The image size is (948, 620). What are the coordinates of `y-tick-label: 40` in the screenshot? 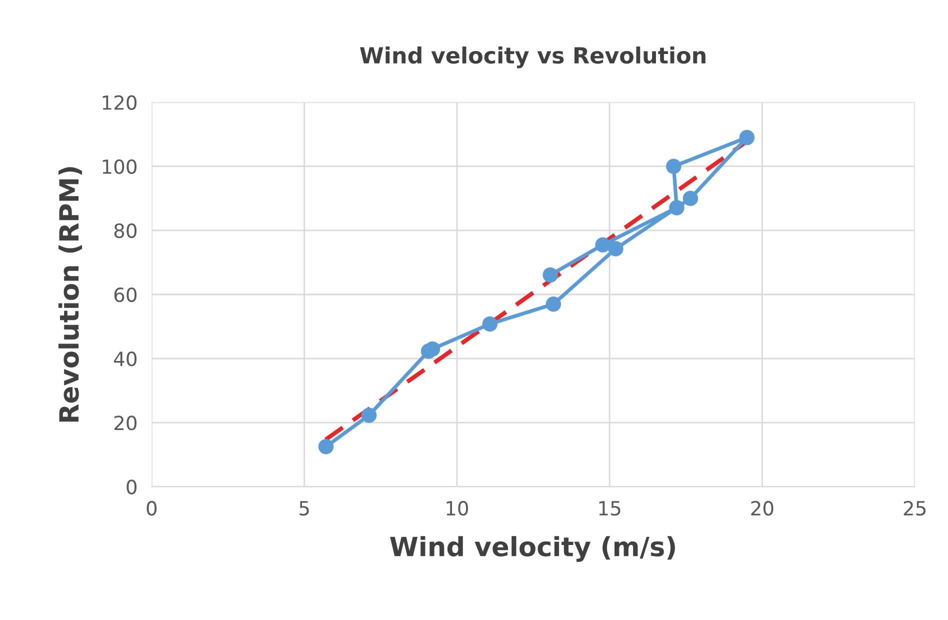 It's located at (125, 359).